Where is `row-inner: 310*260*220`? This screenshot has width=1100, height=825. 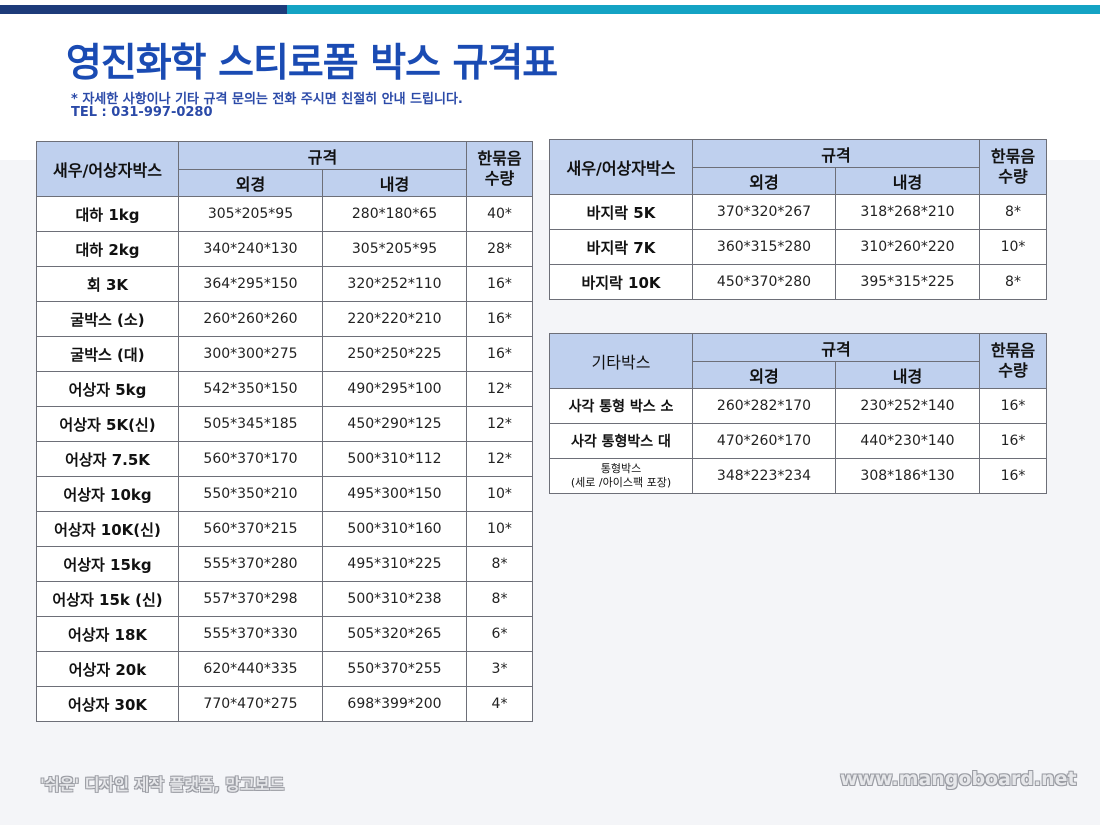
row-inner: 310*260*220 is located at coordinates (907, 247).